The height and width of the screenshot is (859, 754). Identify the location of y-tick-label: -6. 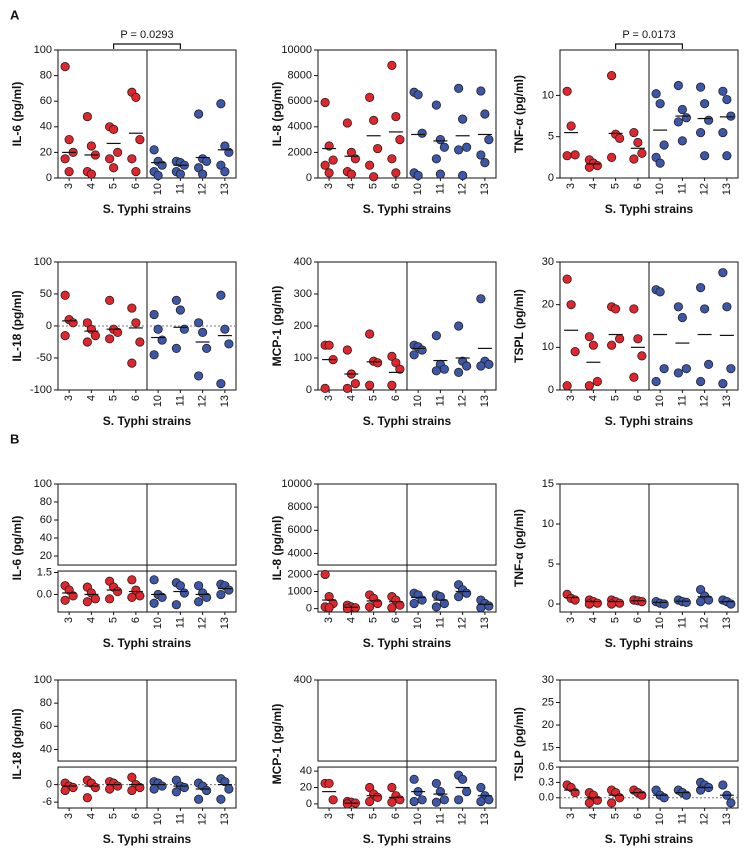
(47, 802).